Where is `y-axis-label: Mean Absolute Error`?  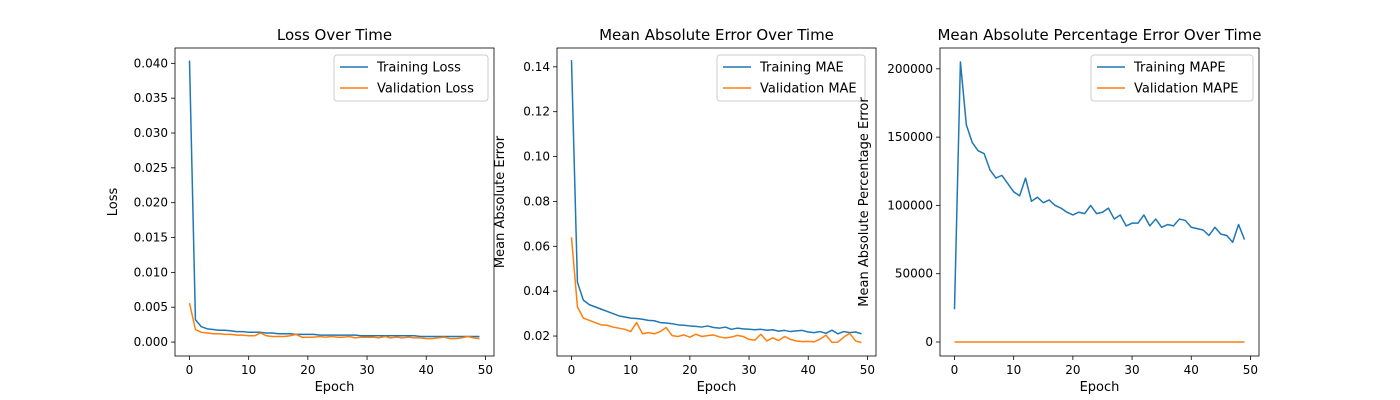
y-axis-label: Mean Absolute Error is located at coordinates (500, 201).